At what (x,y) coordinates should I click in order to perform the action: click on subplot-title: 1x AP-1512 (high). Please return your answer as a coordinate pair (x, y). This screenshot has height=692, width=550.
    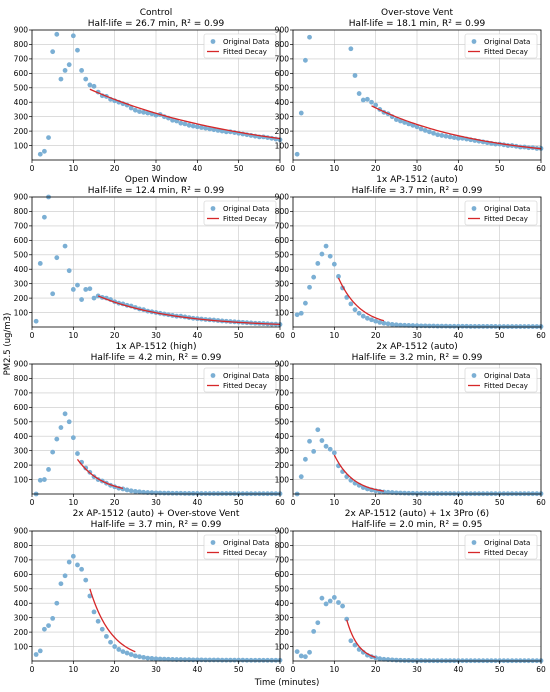
    Looking at the image, I should click on (156, 347).